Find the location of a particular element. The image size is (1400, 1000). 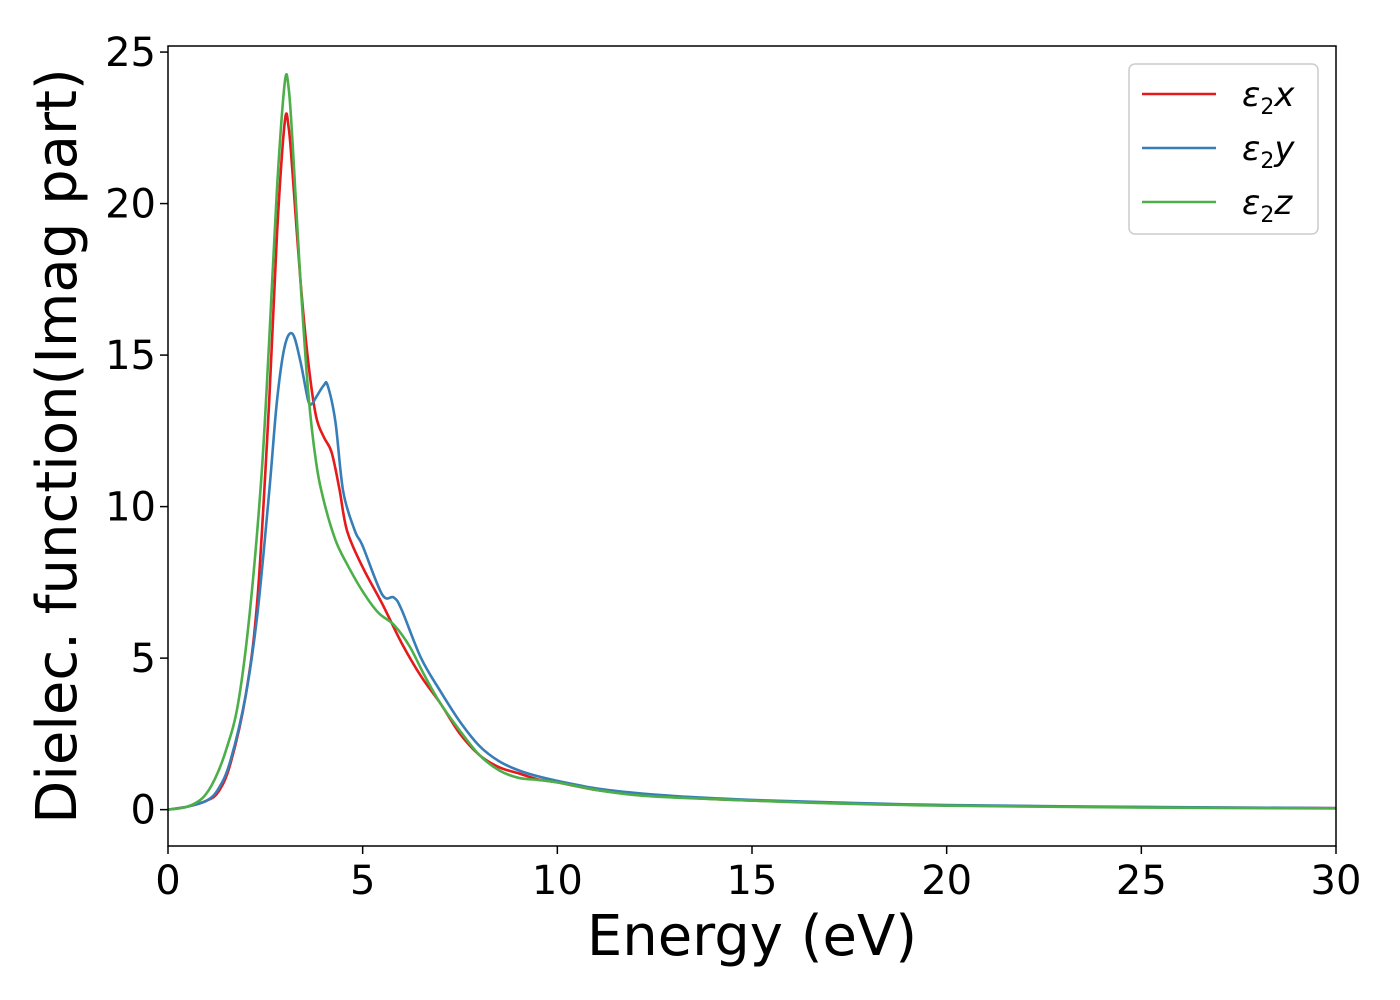

x-tick-label: 20 is located at coordinates (946, 881).